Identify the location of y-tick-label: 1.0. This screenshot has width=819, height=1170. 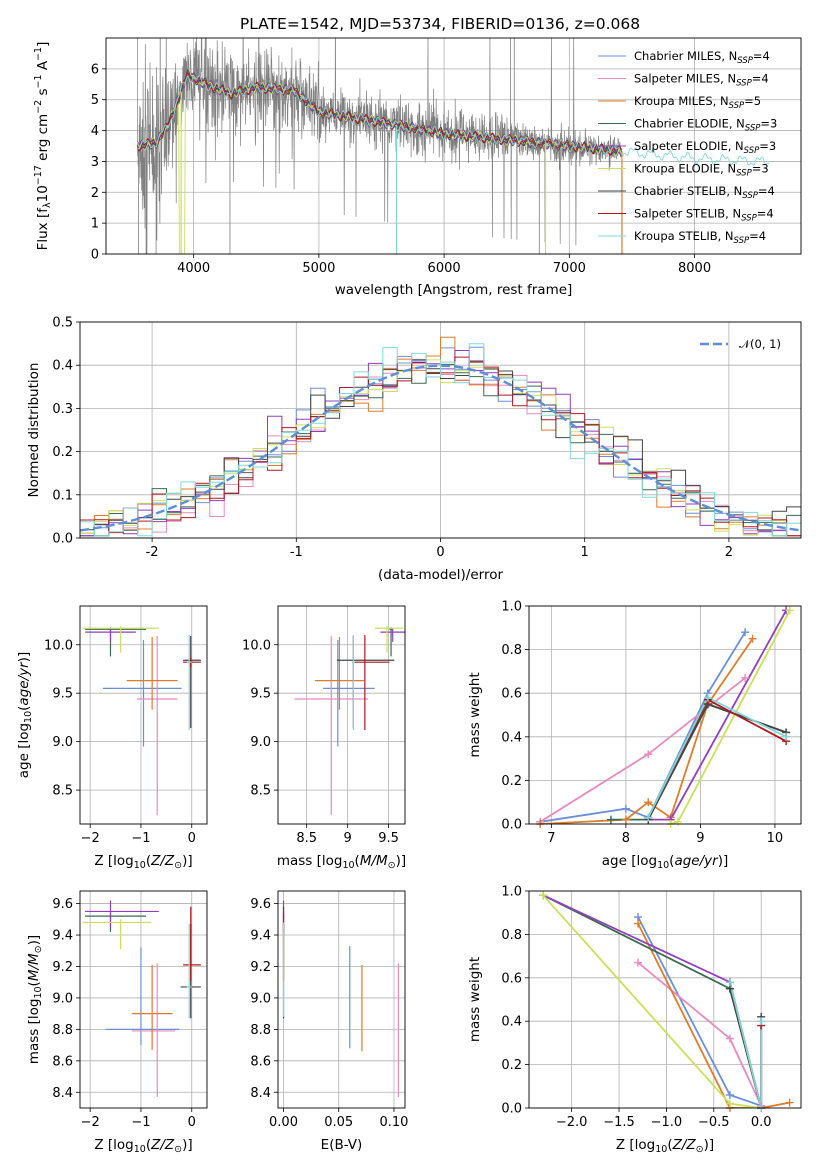
(511, 892).